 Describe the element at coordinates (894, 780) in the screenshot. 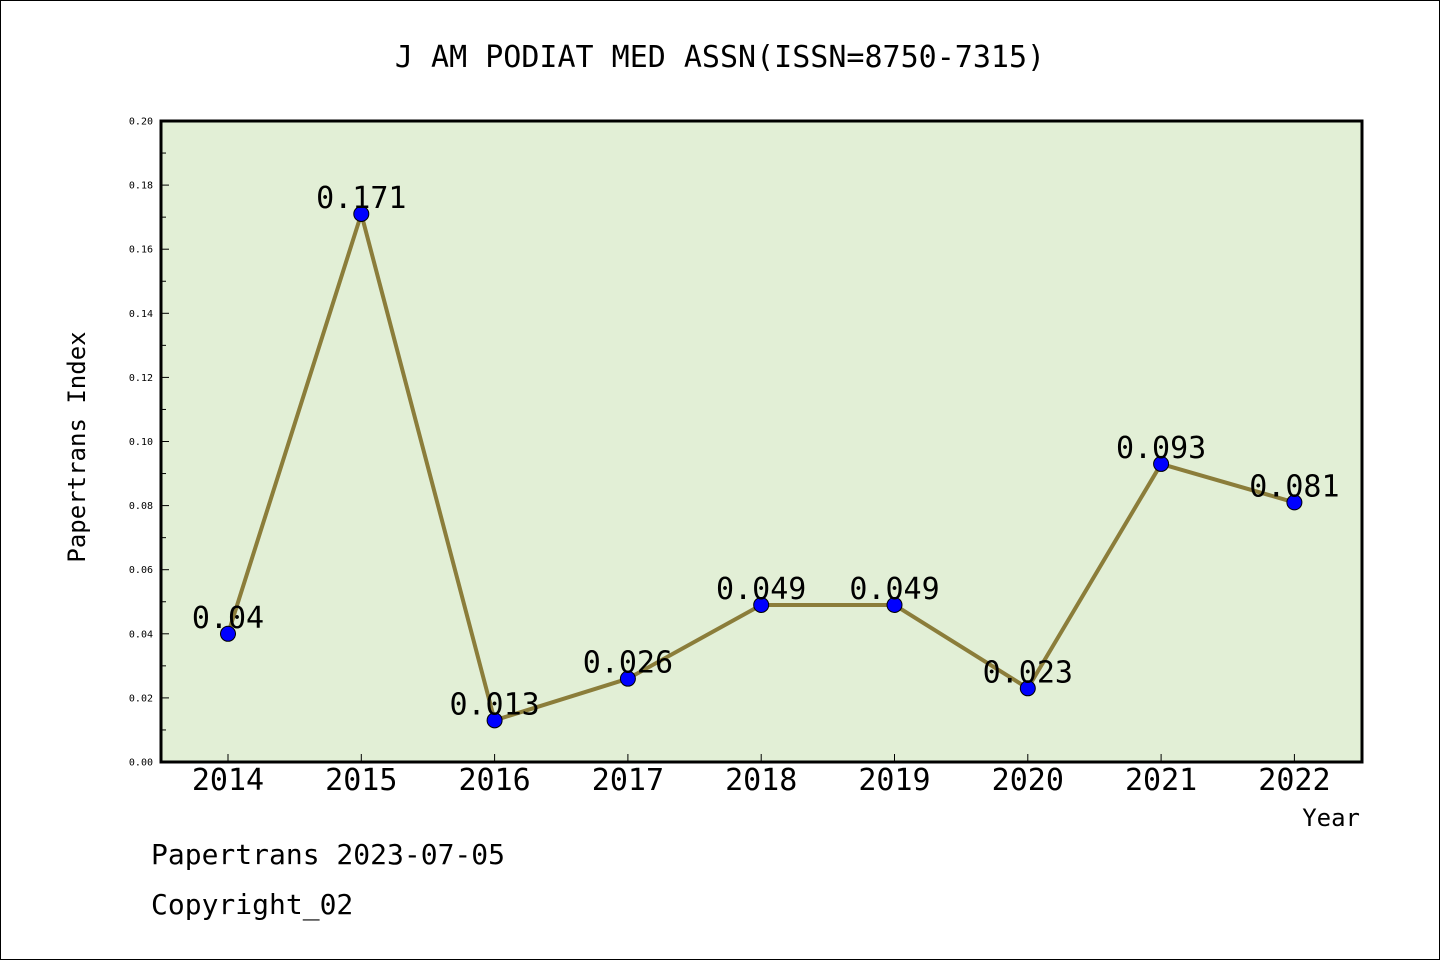

I see `x-tick-label: 2019` at that location.